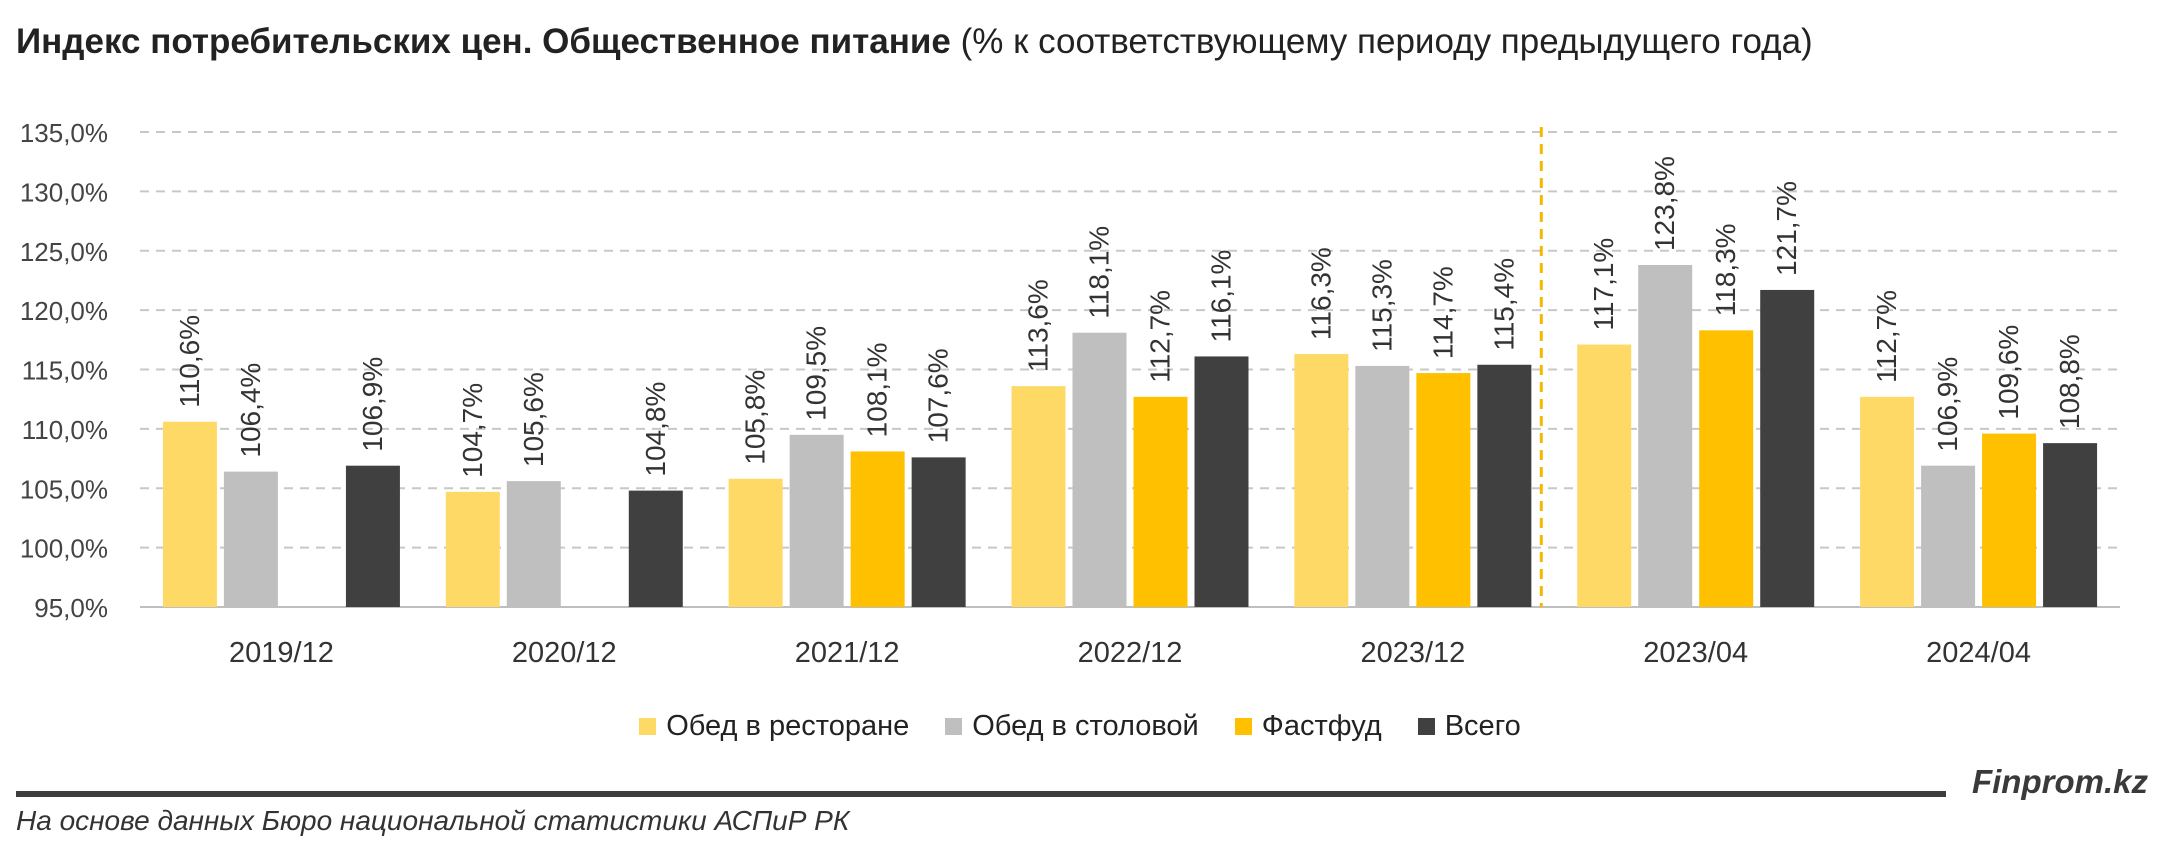 Image resolution: width=2160 pixels, height=857 pixels. Describe the element at coordinates (816, 373) in the screenshot. I see `data-label: 109,5%` at that location.